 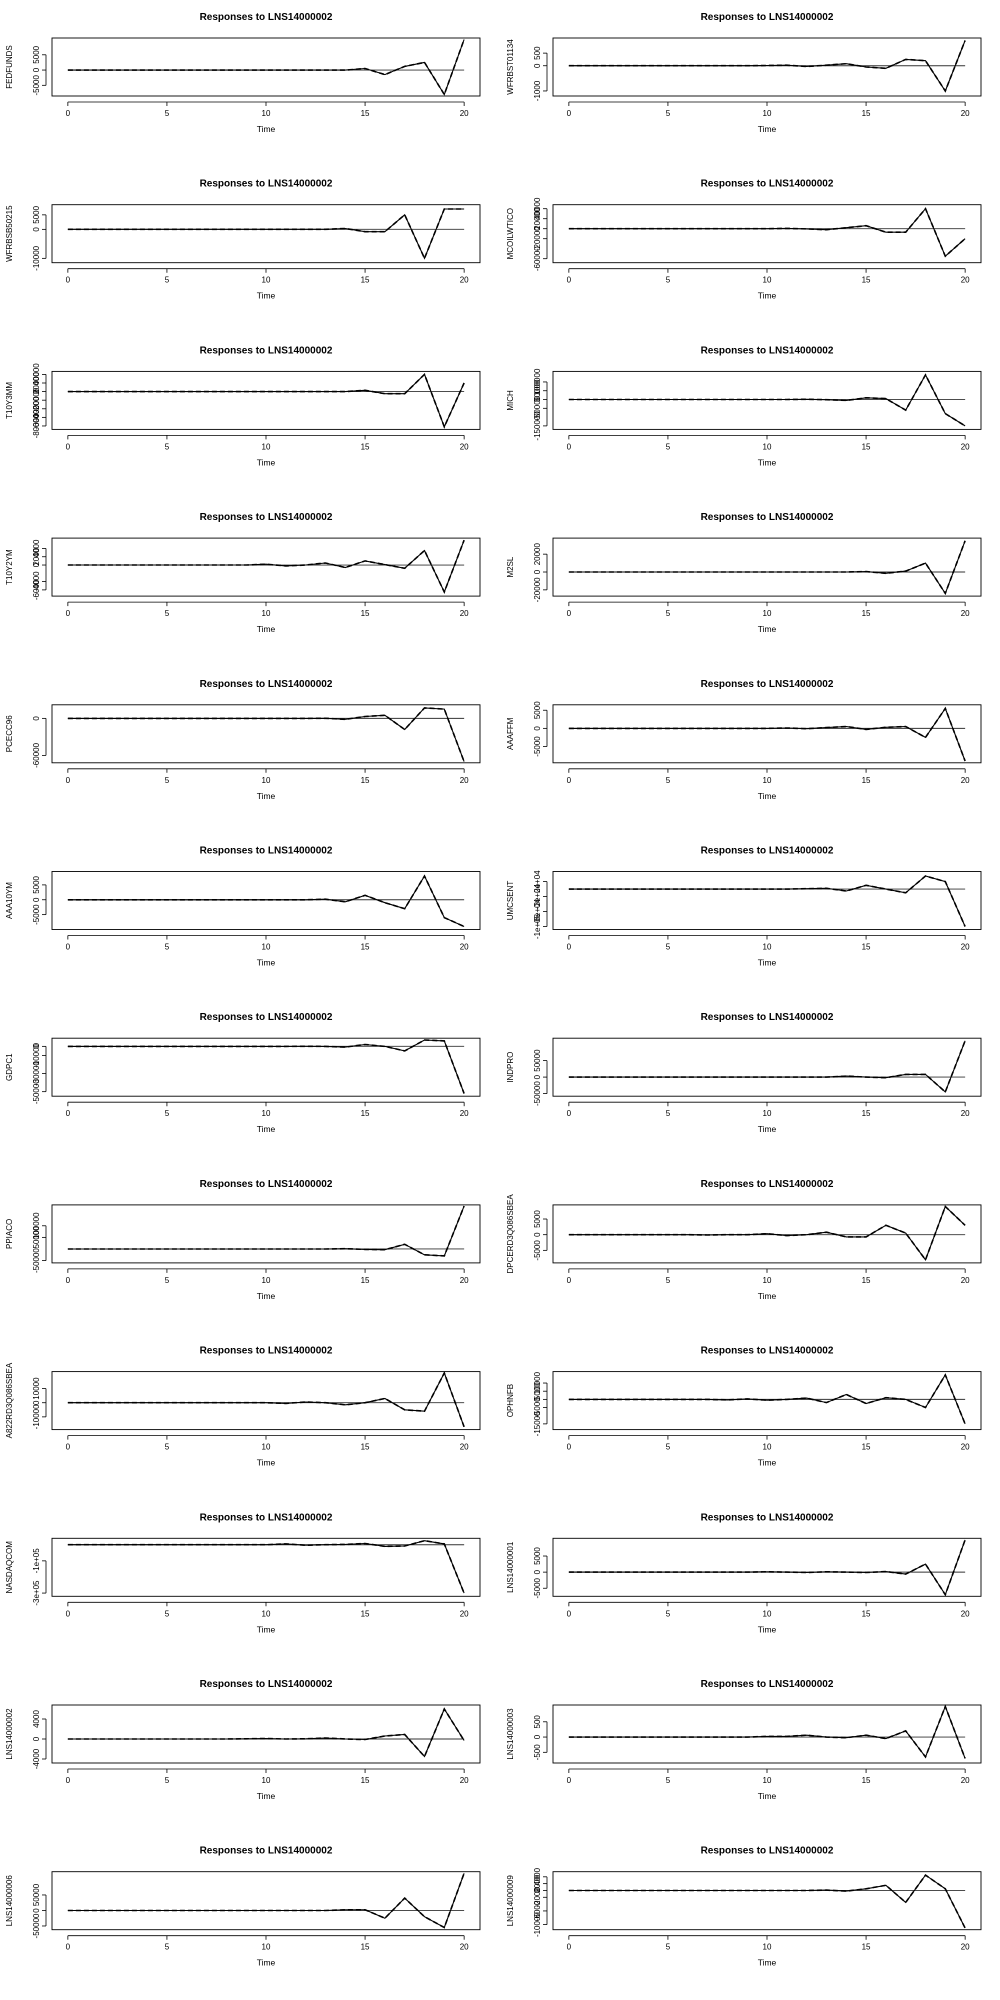 I want to click on y-axis-label: PPIACO, so click(x=9, y=1234).